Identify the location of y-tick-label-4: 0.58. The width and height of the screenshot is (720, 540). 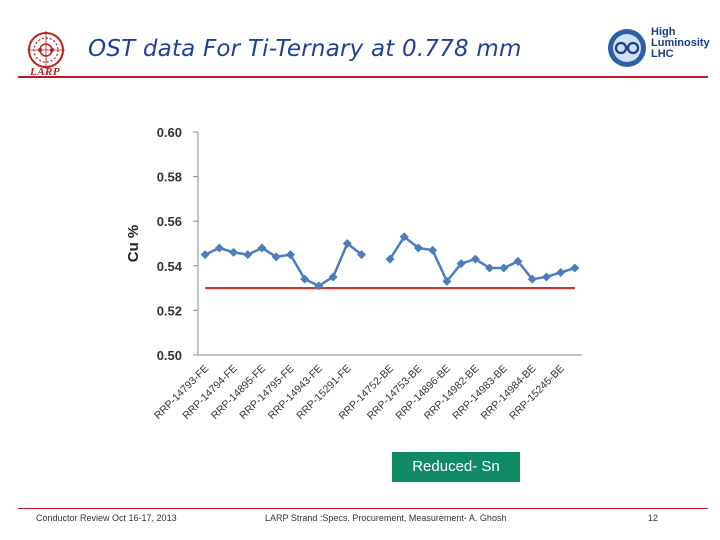
(169, 177).